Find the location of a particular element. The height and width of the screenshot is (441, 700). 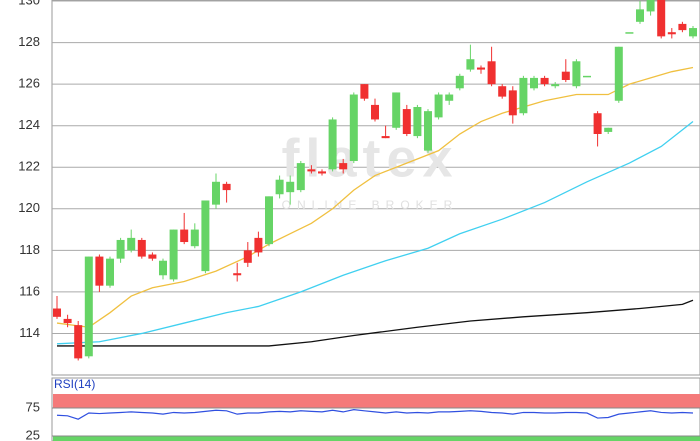

y-tick-label: 122 is located at coordinates (29, 166).